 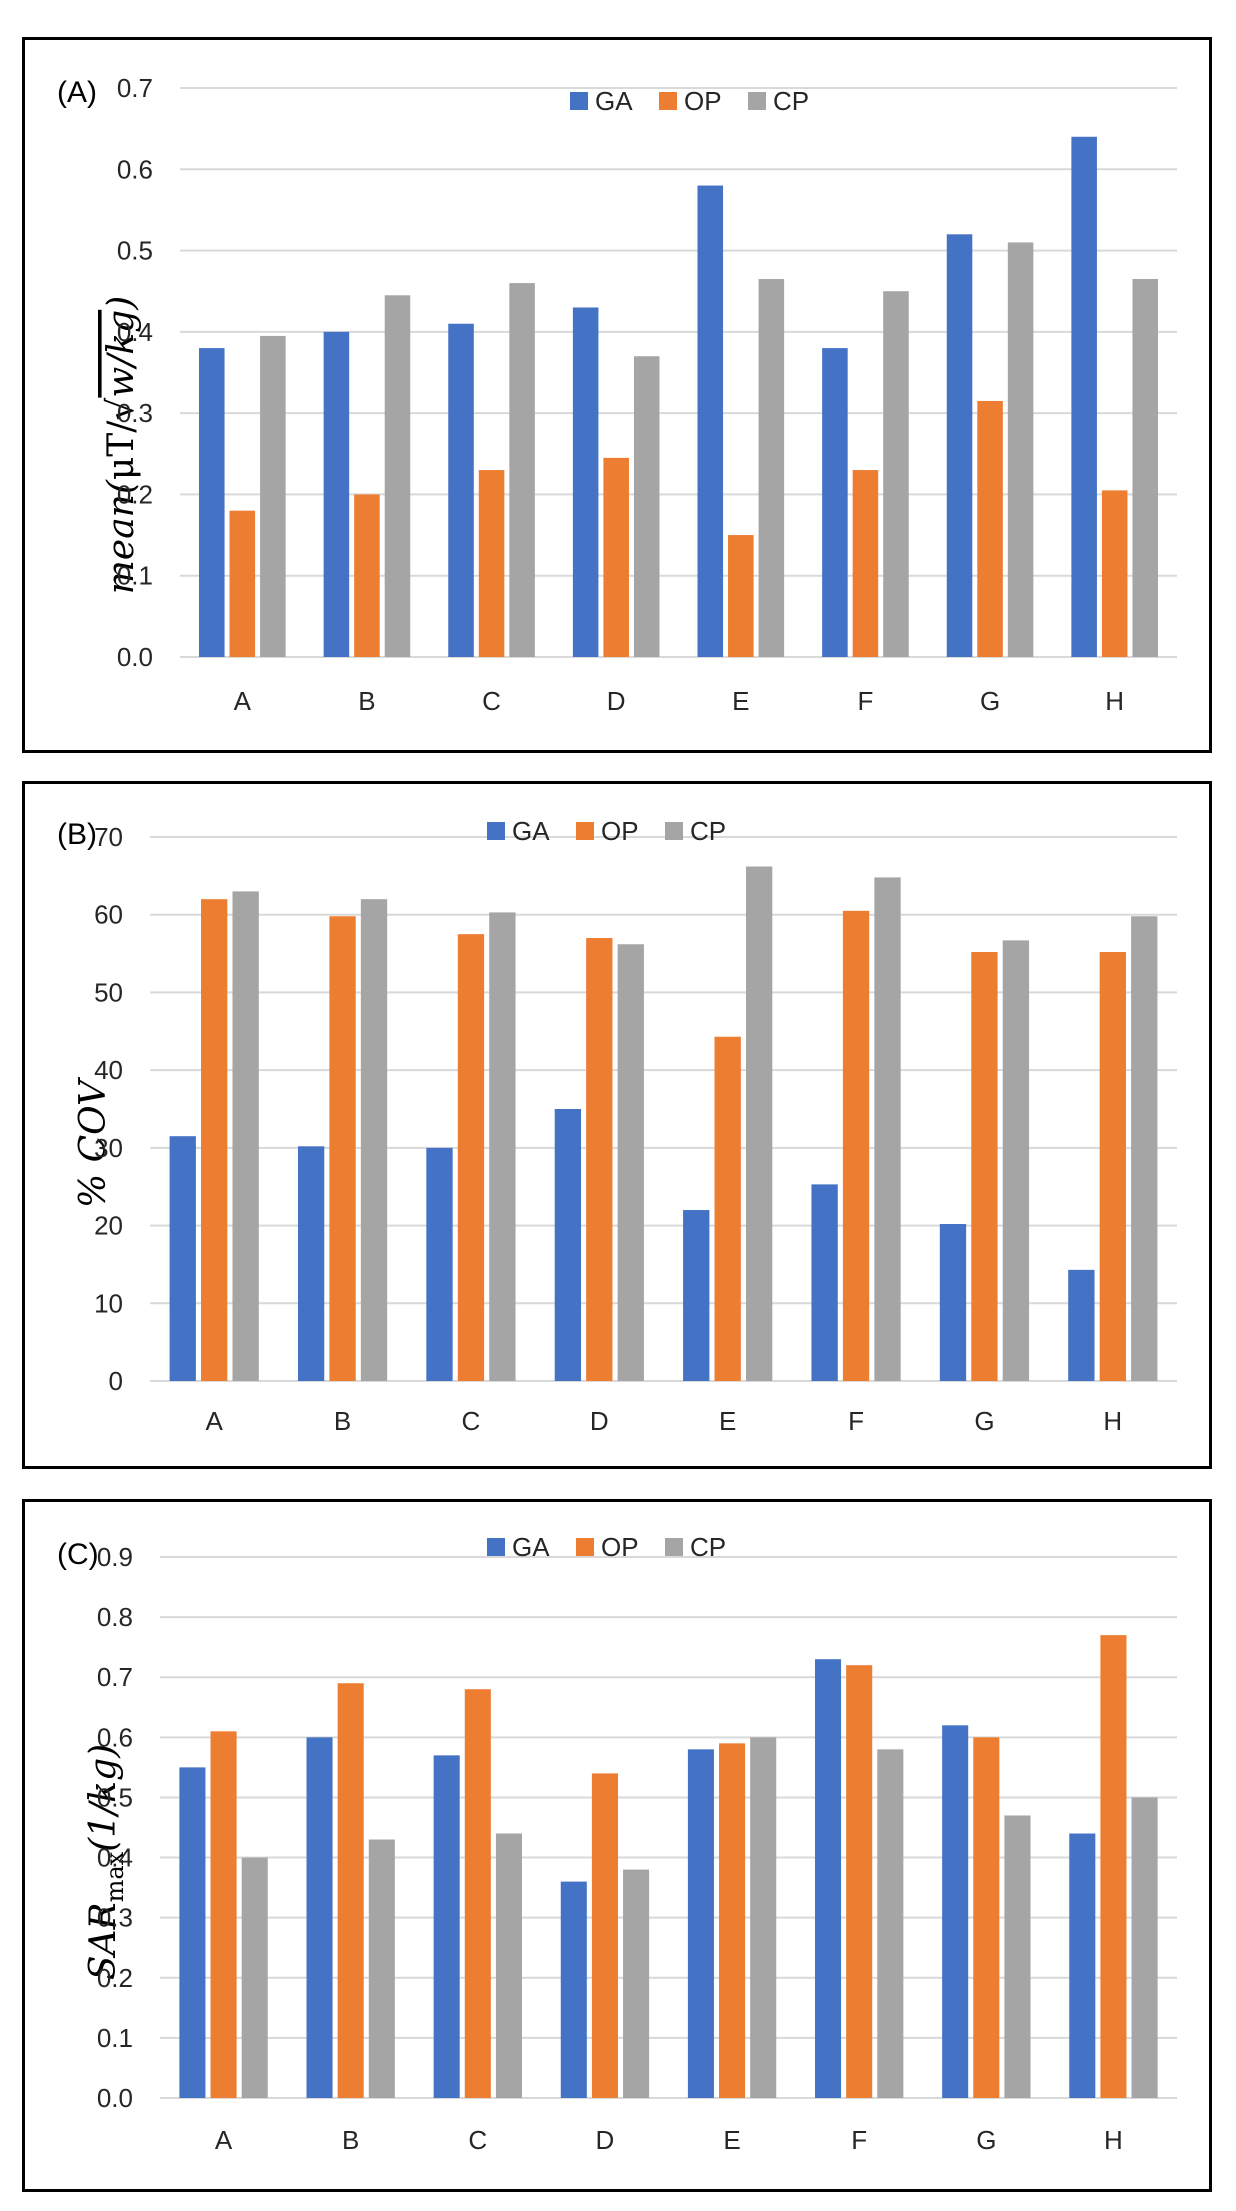 I want to click on bar-ga-h, so click(x=1082, y=1965).